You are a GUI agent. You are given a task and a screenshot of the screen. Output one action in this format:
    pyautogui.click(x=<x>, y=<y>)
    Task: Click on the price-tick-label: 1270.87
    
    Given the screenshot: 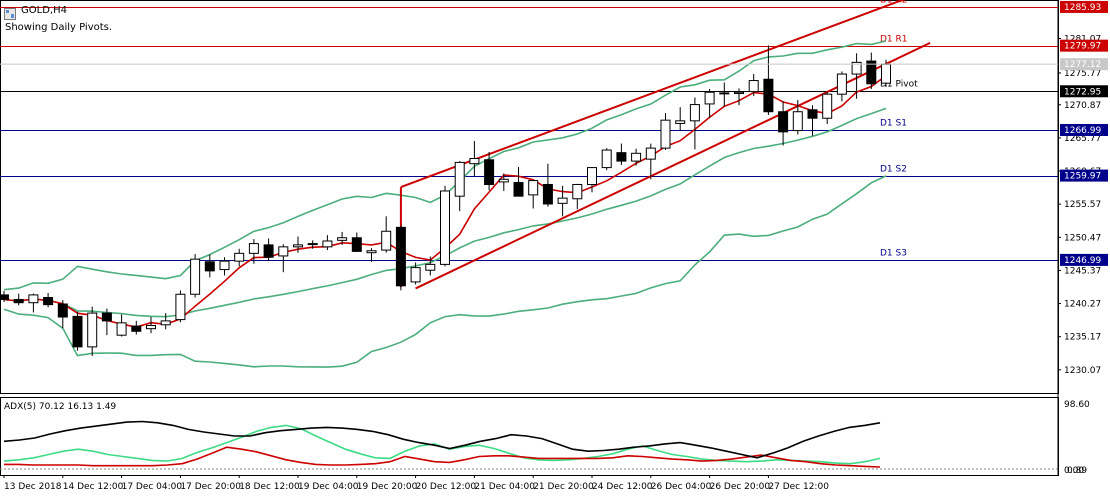 What is the action you would take?
    pyautogui.click(x=1082, y=106)
    